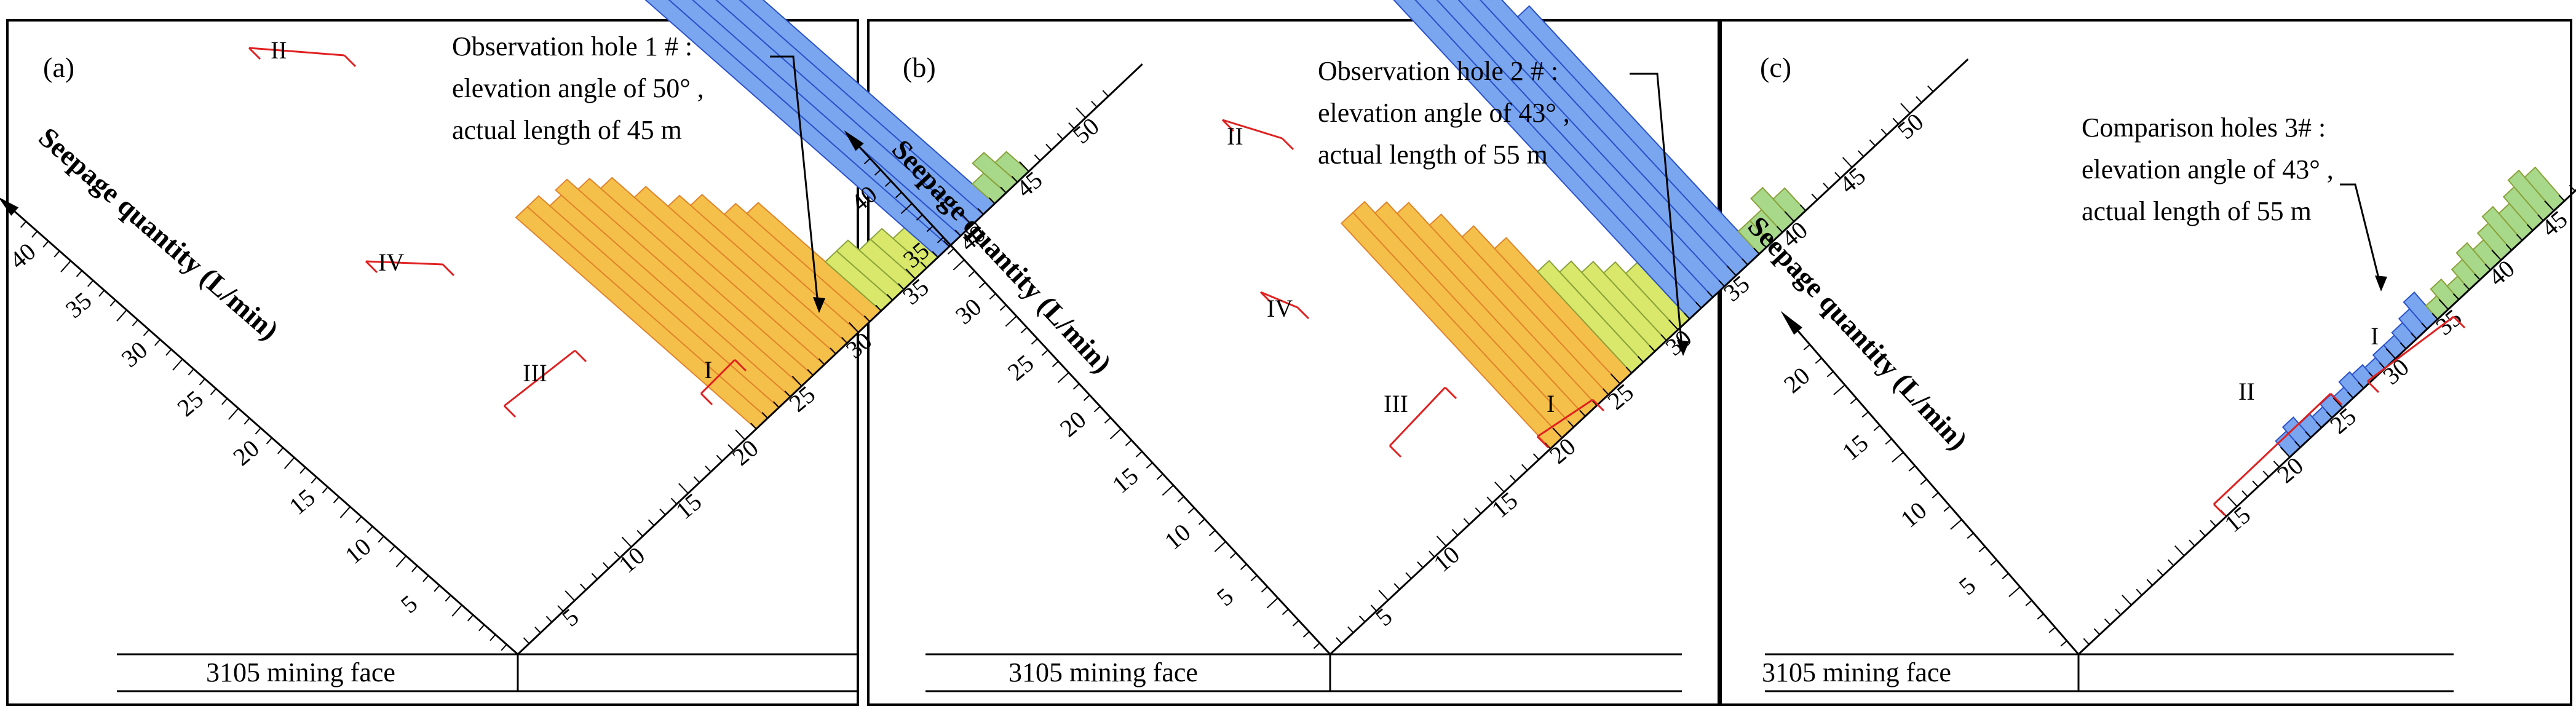  Describe the element at coordinates (578, 88) in the screenshot. I see `annotation-line: elevation angle of 50° ,` at that location.